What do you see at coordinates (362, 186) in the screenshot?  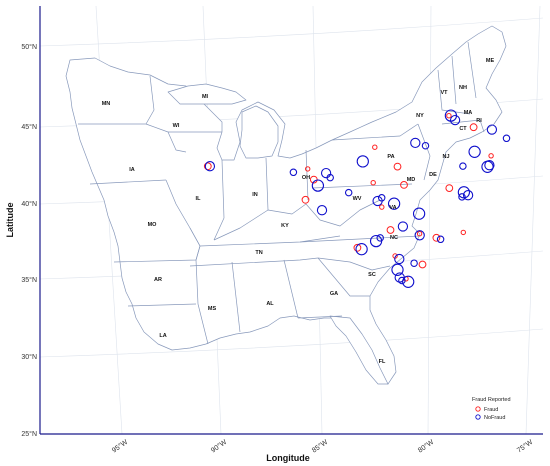 I see `border-pa-md` at bounding box center [362, 186].